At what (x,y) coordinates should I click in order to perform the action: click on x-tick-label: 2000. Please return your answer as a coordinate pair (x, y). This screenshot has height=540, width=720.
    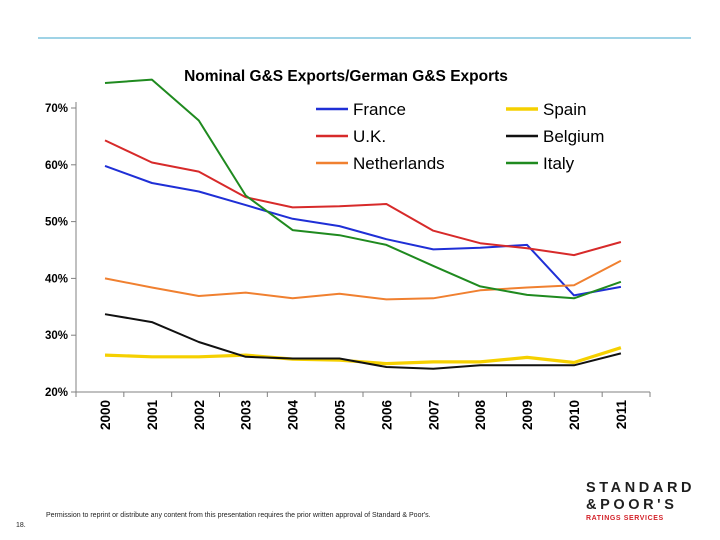
    Looking at the image, I should click on (105, 415).